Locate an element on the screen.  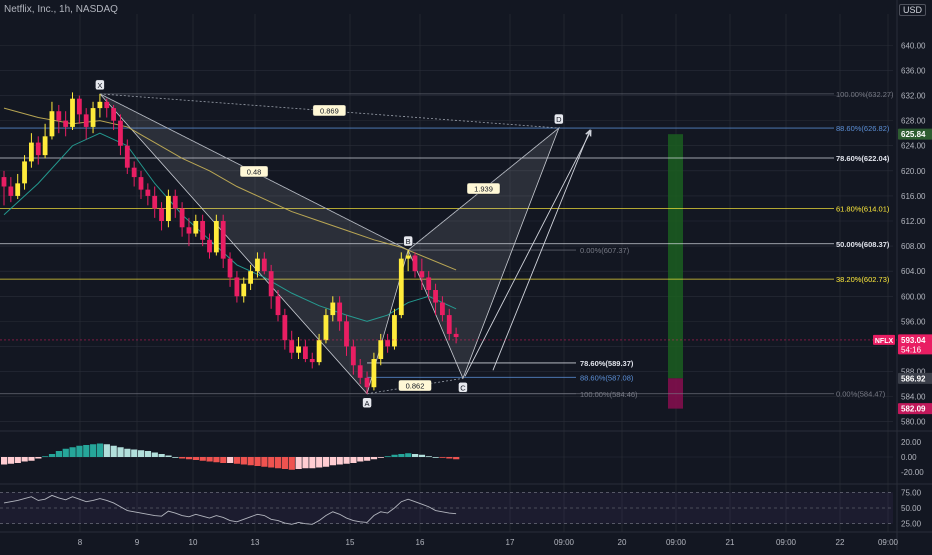
pattern-point-label: B is located at coordinates (408, 241).